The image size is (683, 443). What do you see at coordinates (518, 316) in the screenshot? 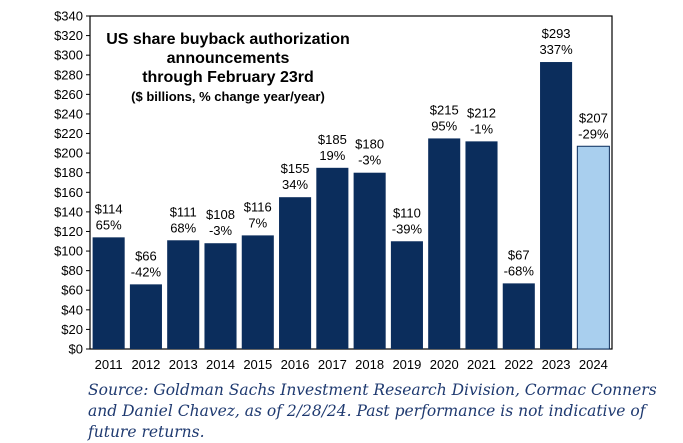
I see `bar-2022` at bounding box center [518, 316].